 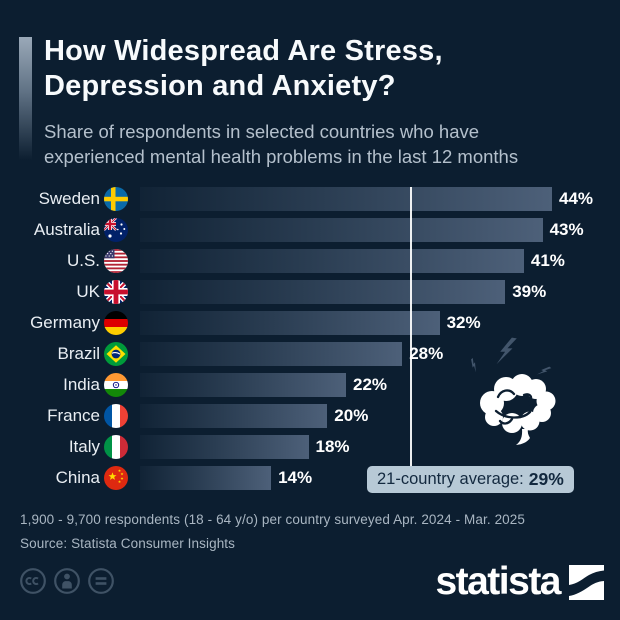 I want to click on average-label-text: 21-country average:, so click(x=450, y=479).